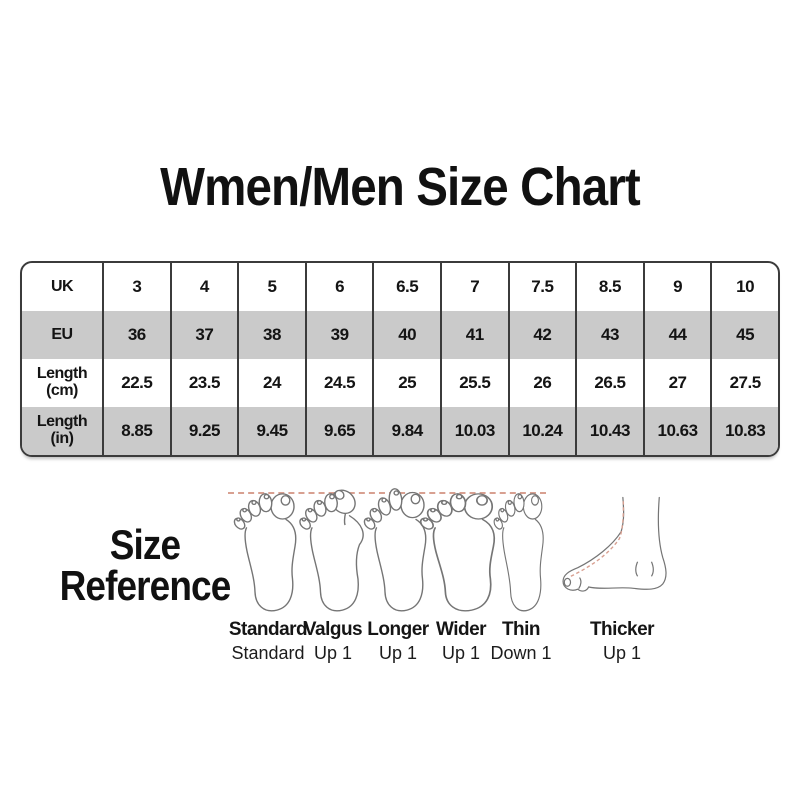  I want to click on row-header-cell: Length (in), so click(62, 430).